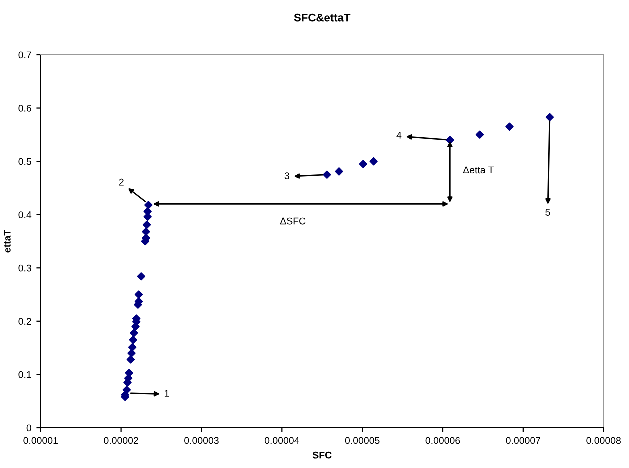 This screenshot has width=629, height=468. I want to click on y-tick-label: 0, so click(29, 428).